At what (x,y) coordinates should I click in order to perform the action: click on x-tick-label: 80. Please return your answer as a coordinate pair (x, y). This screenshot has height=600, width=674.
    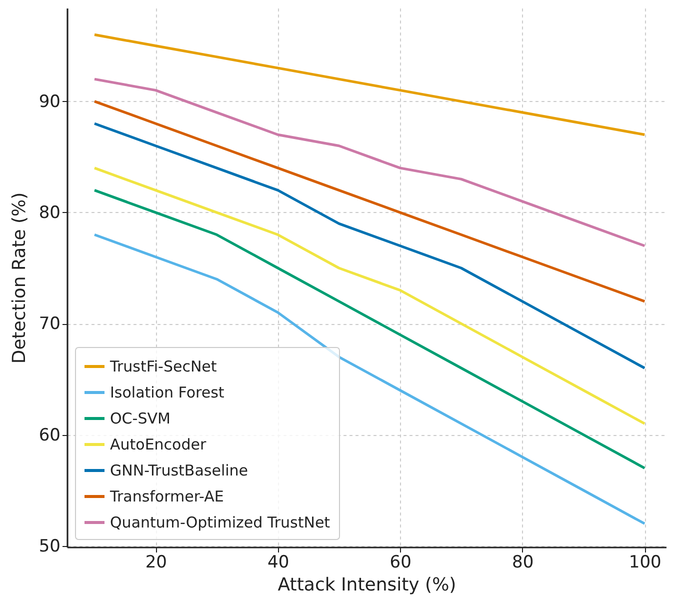
    Looking at the image, I should click on (523, 562).